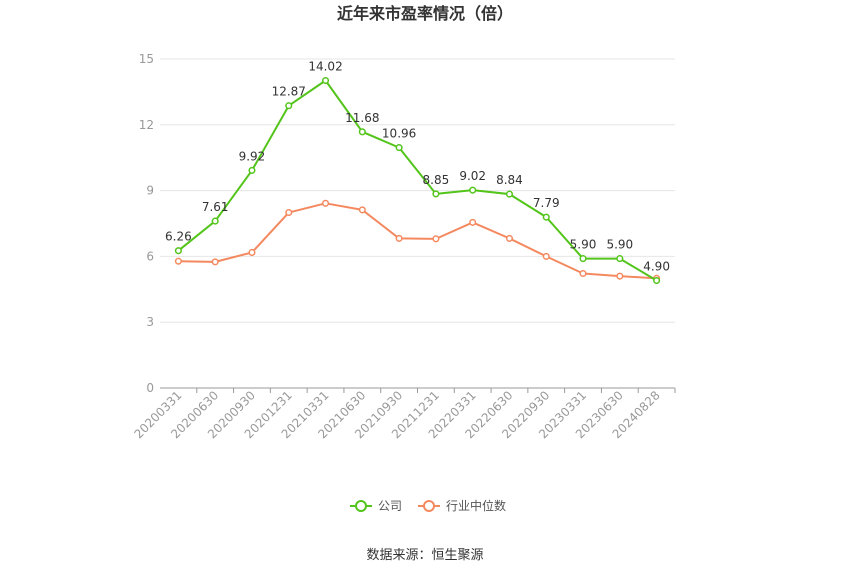 The width and height of the screenshot is (850, 575). I want to click on data-label: 7.61, so click(215, 207).